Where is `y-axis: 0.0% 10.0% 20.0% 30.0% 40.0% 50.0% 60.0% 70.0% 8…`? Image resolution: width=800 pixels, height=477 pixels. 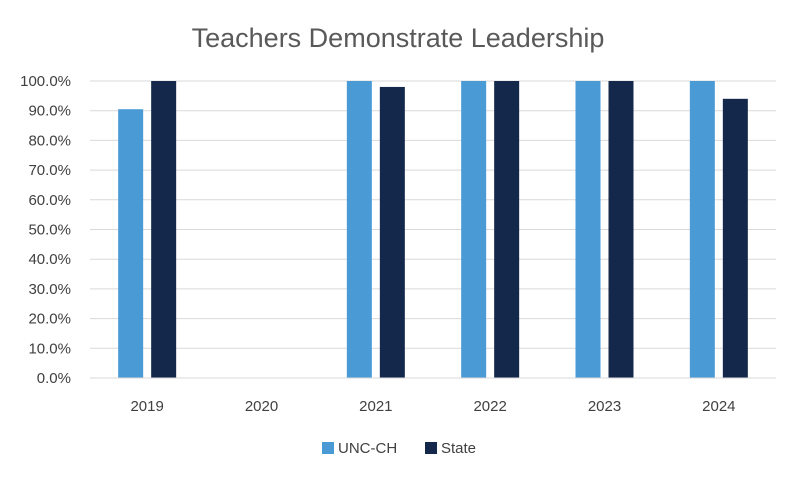
y-axis: 0.0% 10.0% 20.0% 30.0% 40.0% 50.0% 60.0% 70.0% 8… is located at coordinates (45, 230).